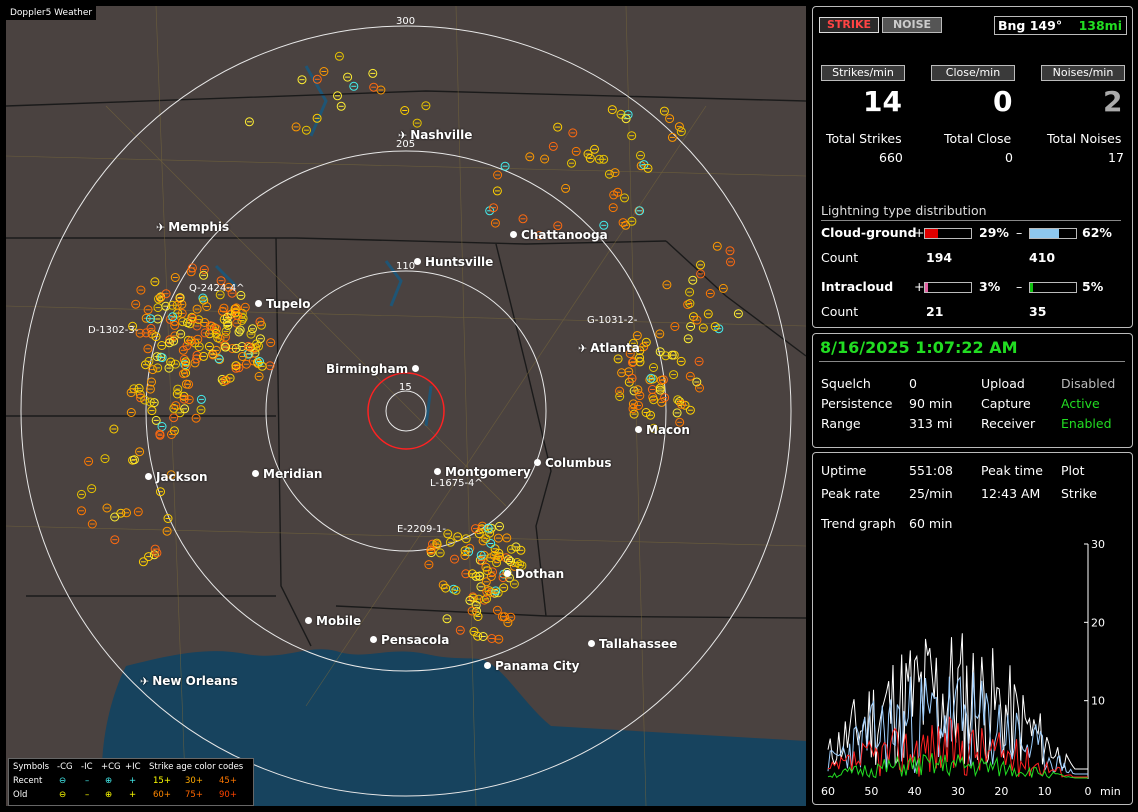 The width and height of the screenshot is (1138, 812). Describe the element at coordinates (1093, 286) in the screenshot. I see `ic-negative-percent: 5%` at that location.